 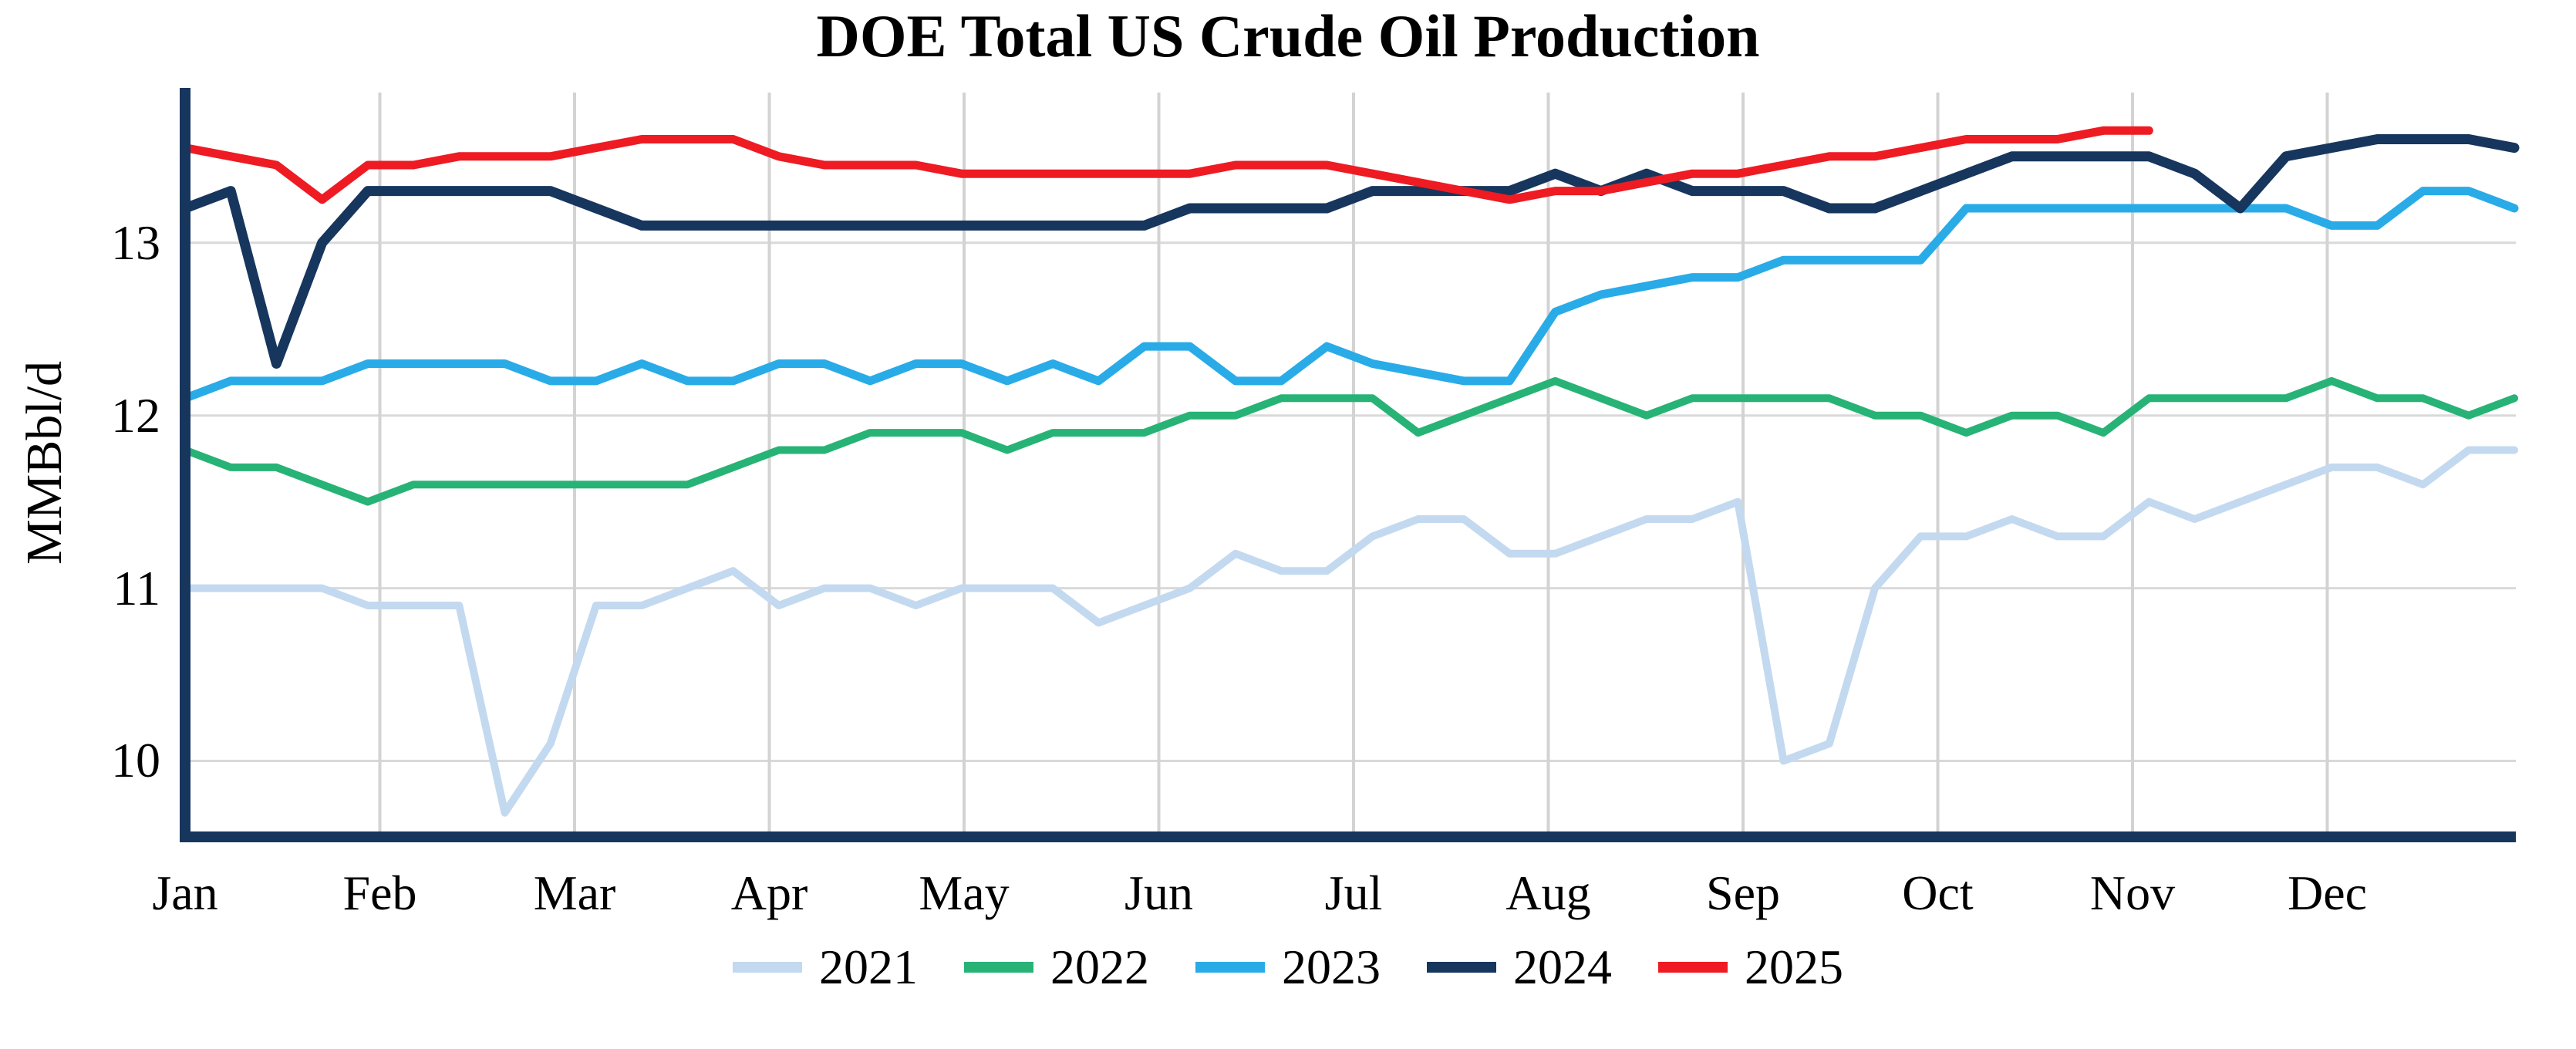 What do you see at coordinates (1562, 966) in the screenshot?
I see `legend-label-2024: 2024` at bounding box center [1562, 966].